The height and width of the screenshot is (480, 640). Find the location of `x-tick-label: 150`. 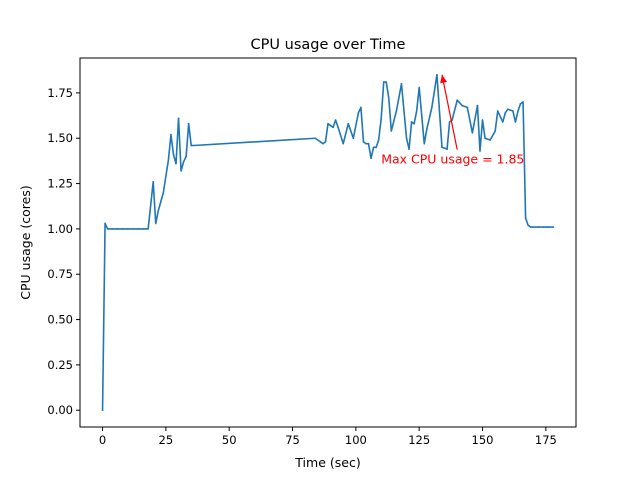

x-tick-label: 150 is located at coordinates (483, 440).